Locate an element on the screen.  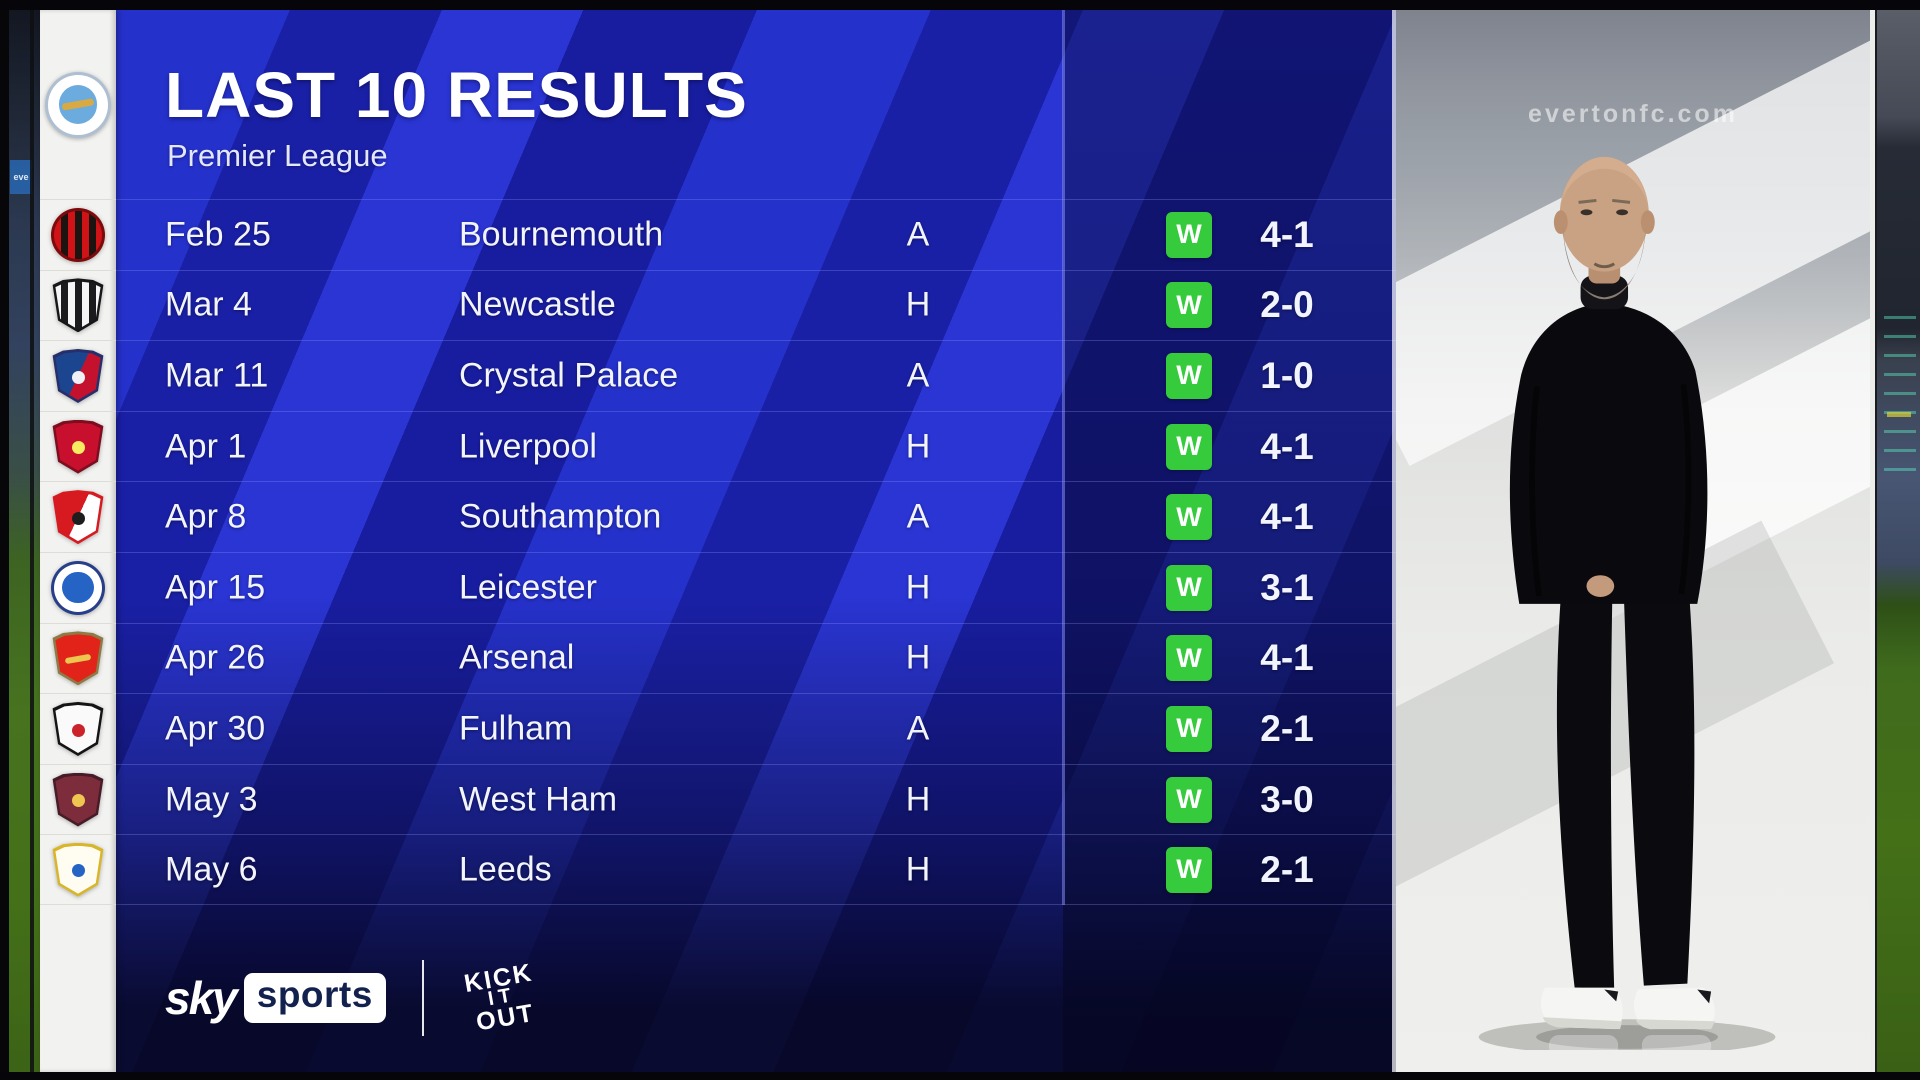
team-badge-southampton-icon is located at coordinates (78, 517).